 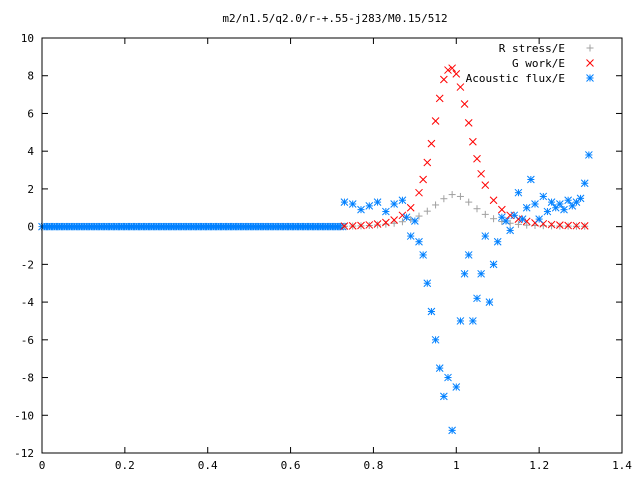 What do you see at coordinates (590, 78) in the screenshot?
I see `legend-marker` at bounding box center [590, 78].